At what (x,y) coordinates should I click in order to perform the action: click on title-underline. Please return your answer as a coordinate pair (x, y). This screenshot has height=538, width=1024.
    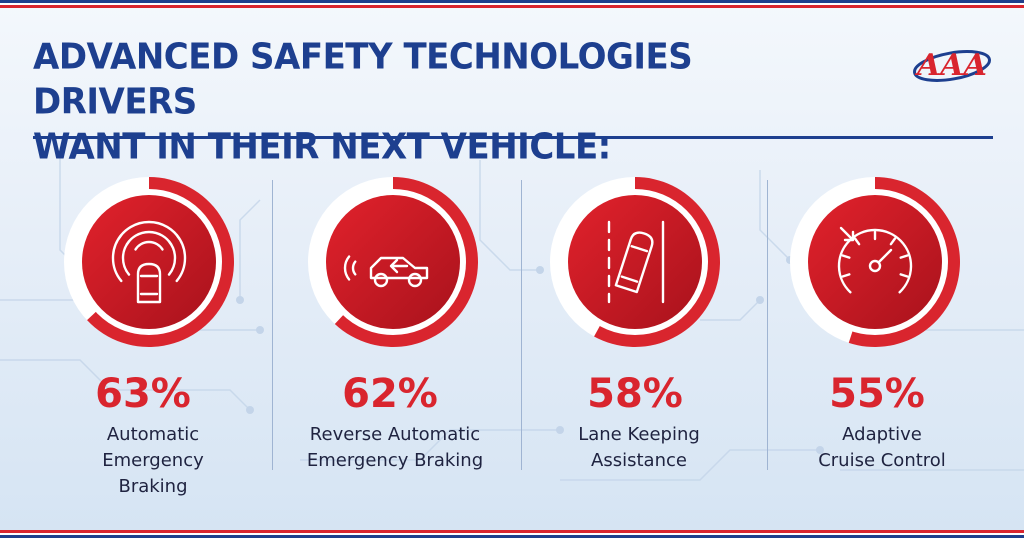
    Looking at the image, I should click on (513, 137).